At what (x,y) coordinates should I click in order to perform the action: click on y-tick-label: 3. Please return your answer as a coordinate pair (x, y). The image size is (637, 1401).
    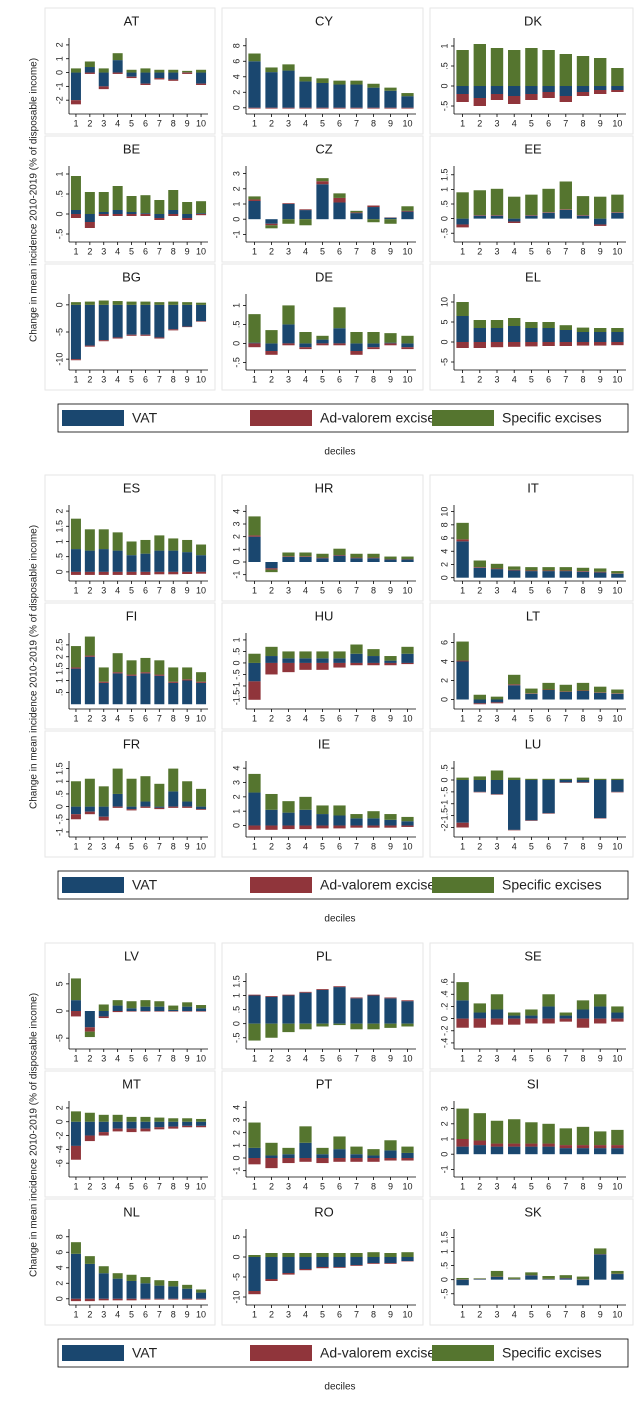
    Looking at the image, I should click on (444, 1108).